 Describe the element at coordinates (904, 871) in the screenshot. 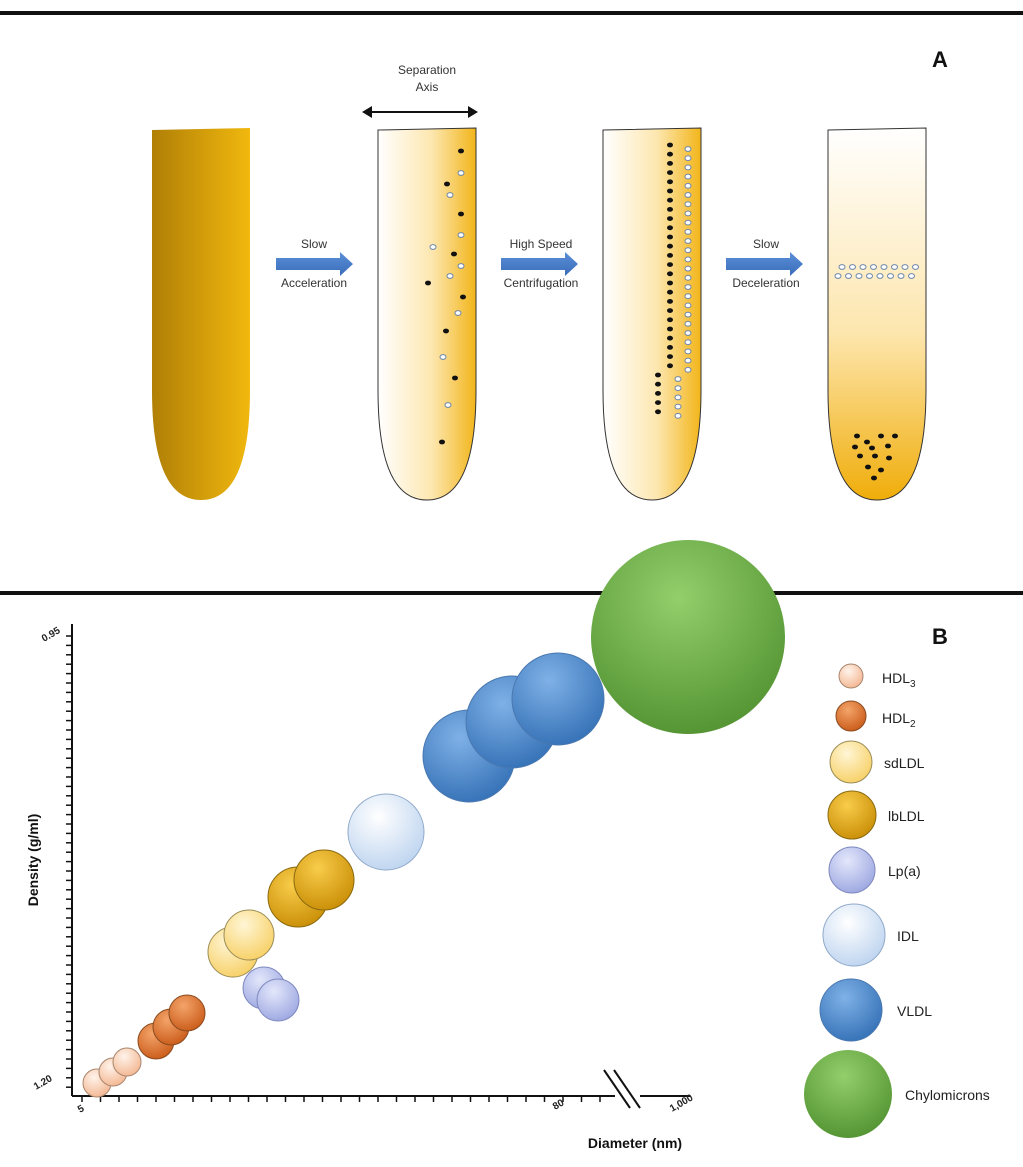

I see `legend-lpa-label: Lp(a)` at that location.